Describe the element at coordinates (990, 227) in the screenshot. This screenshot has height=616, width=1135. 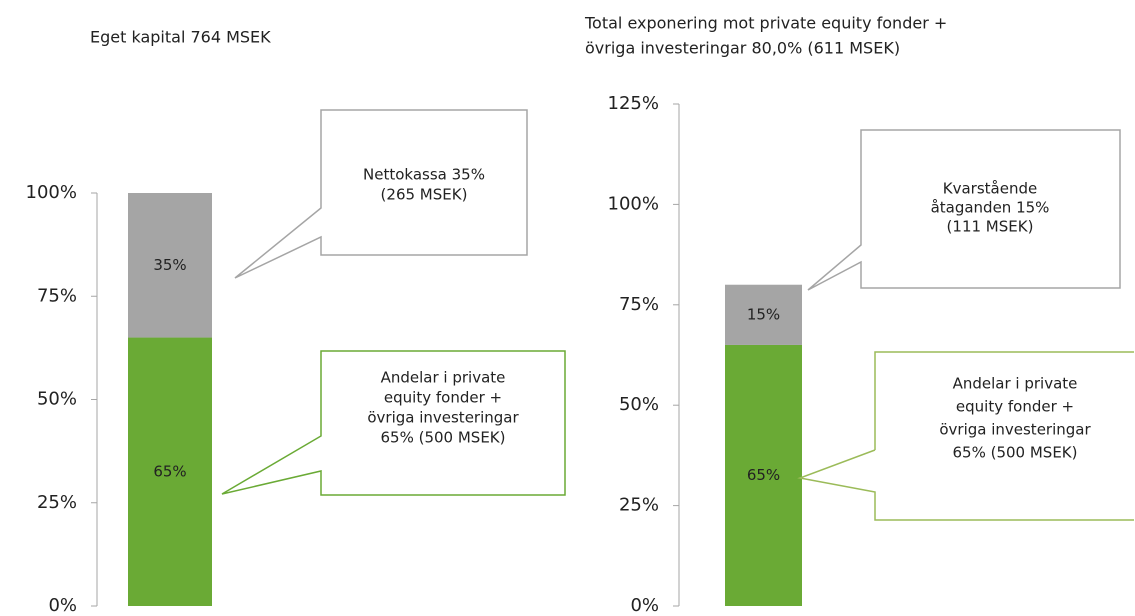
I see `callout-text: (111 MSEK)` at that location.